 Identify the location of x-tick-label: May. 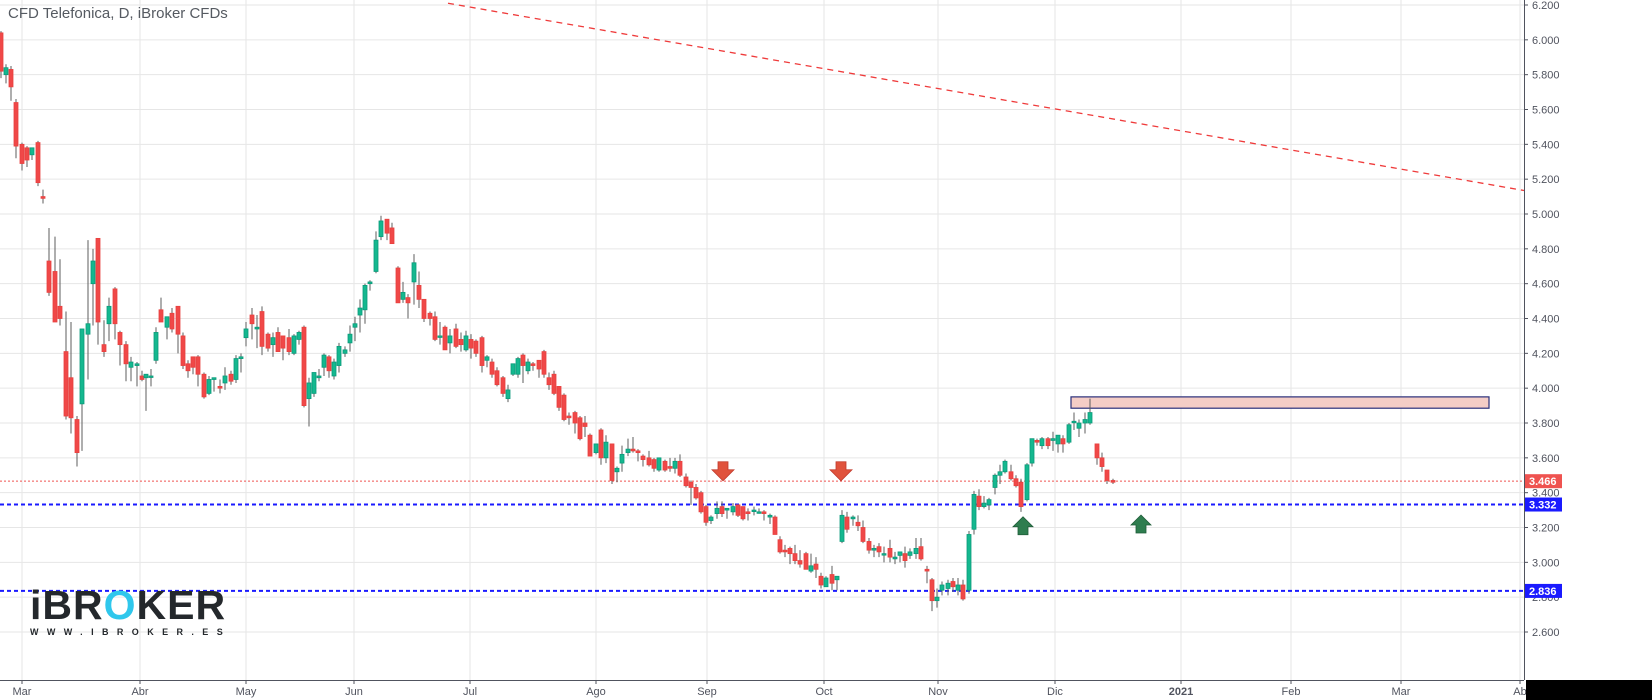
(246, 692).